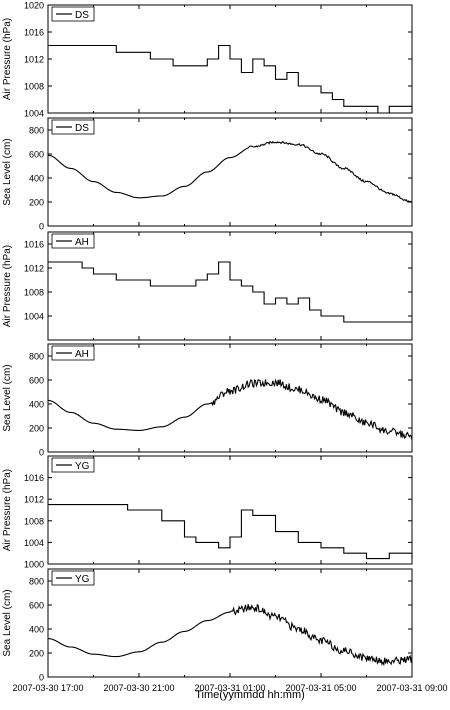 The image size is (450, 710). What do you see at coordinates (47, 688) in the screenshot?
I see `x-tick-label: 2007-03-30 17:00` at bounding box center [47, 688].